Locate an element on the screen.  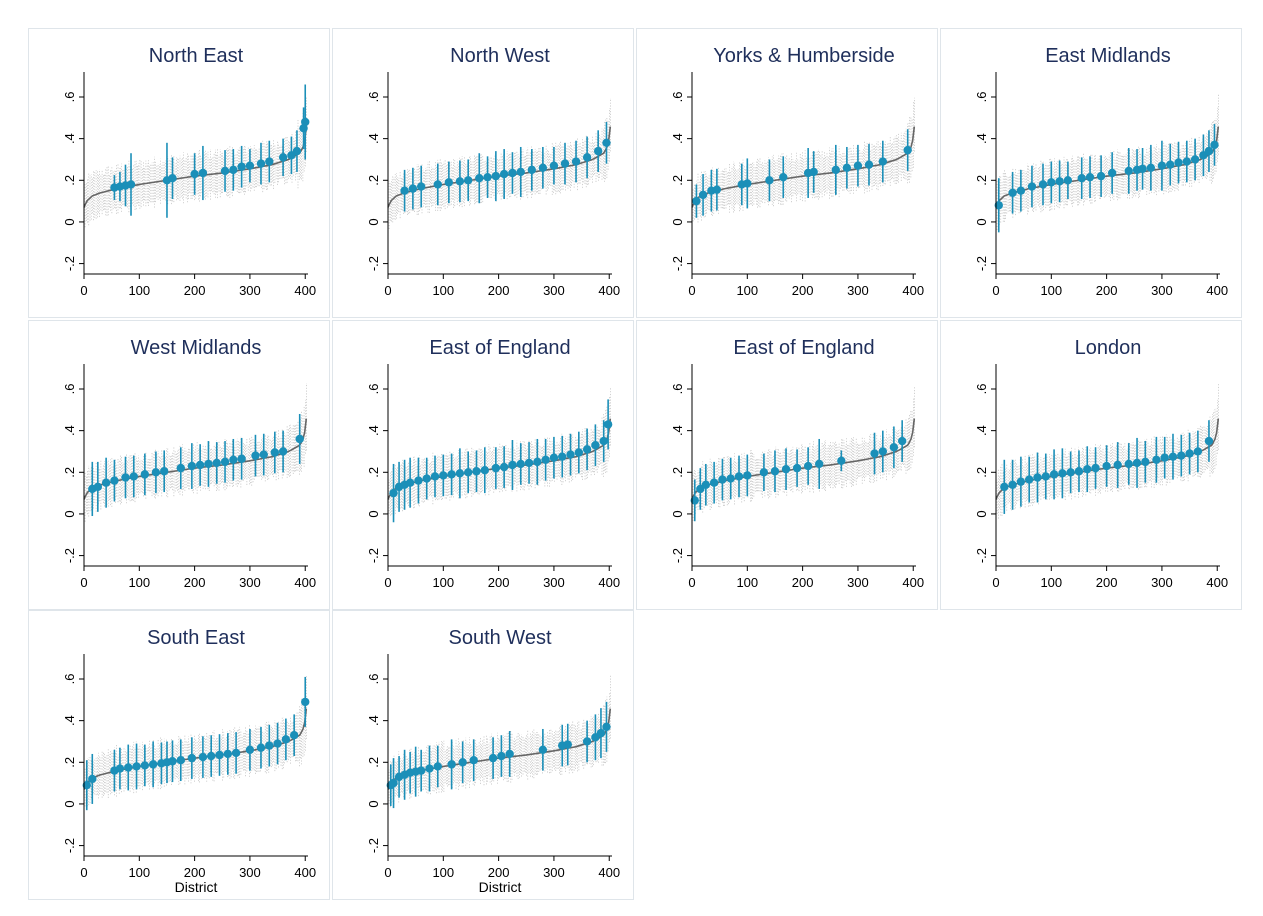
panel-title: East Midlands is located at coordinates (1108, 56).